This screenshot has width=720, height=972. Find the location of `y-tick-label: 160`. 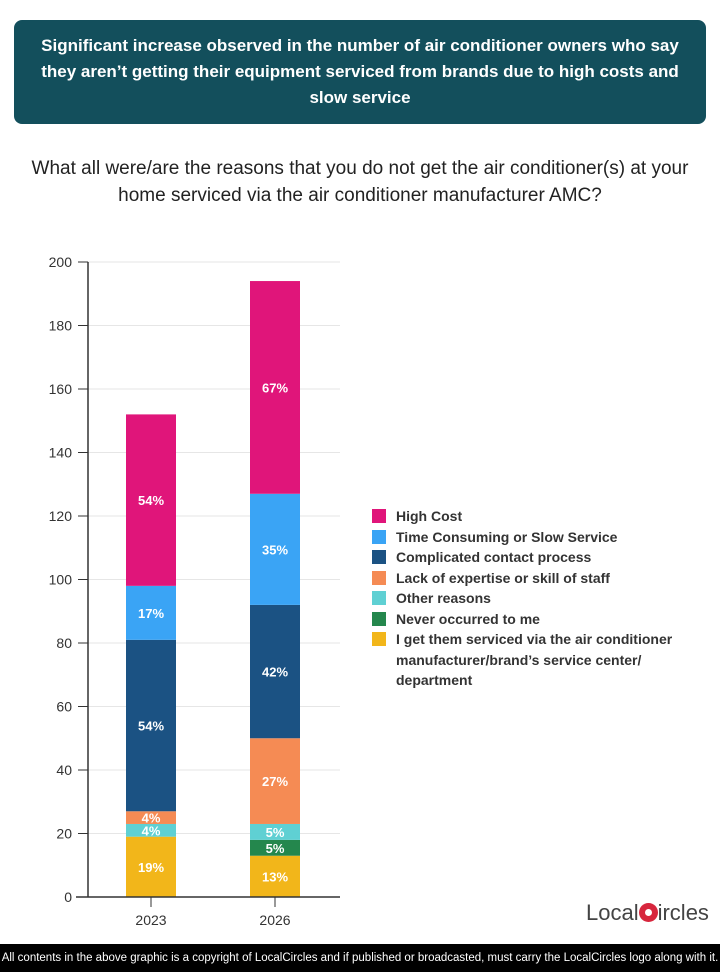

y-tick-label: 160 is located at coordinates (61, 389).